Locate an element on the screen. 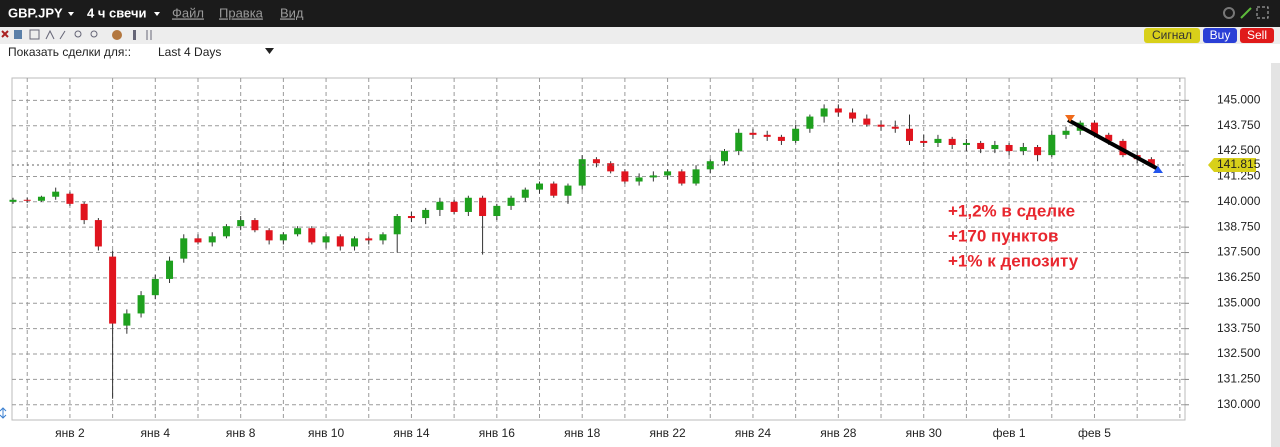  button-label: Сигнал is located at coordinates (1172, 35).